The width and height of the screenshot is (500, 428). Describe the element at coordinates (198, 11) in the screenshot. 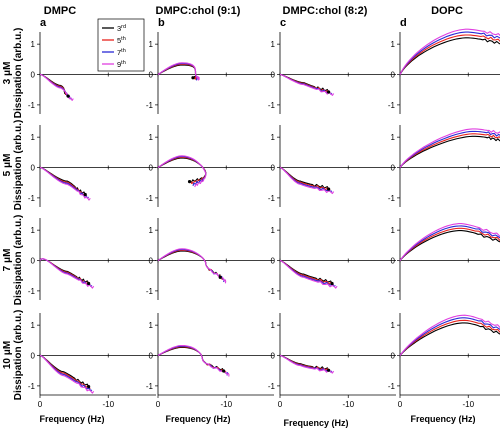

I see `column-title-dmpc-chol-9-1: DMPC:chol (9:1)` at that location.